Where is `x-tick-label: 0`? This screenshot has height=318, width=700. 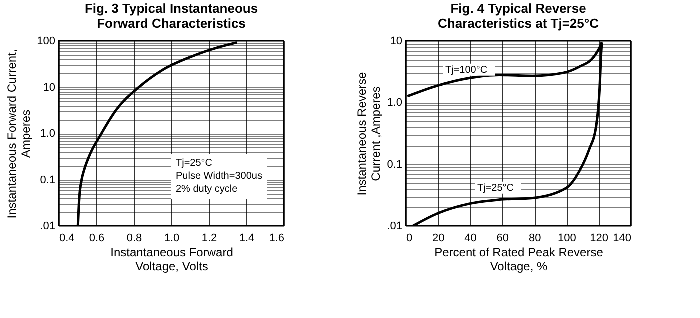 x-tick-label: 0 is located at coordinates (409, 238).